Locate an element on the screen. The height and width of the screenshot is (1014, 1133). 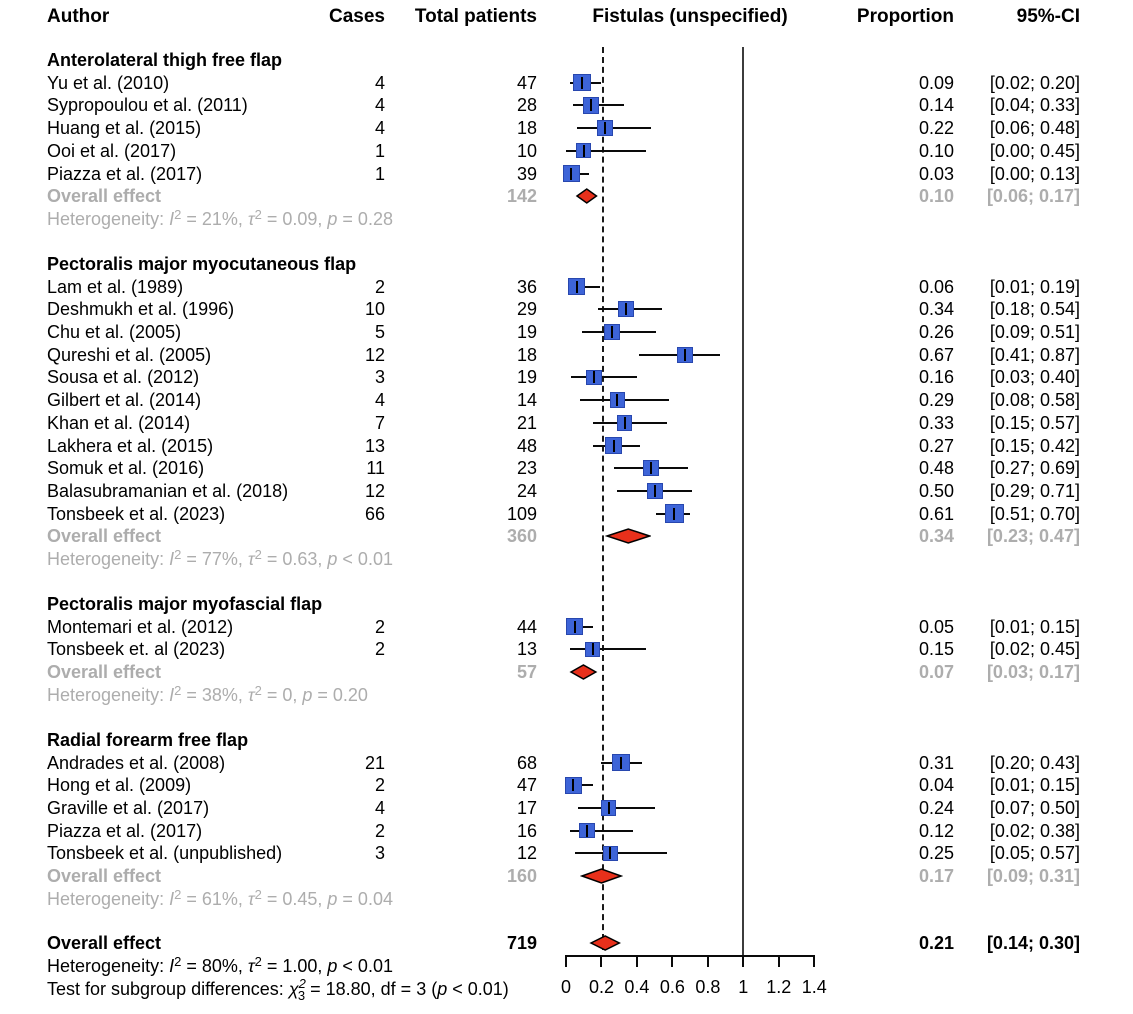
axis-tick-label: 1.2 is located at coordinates (779, 987).